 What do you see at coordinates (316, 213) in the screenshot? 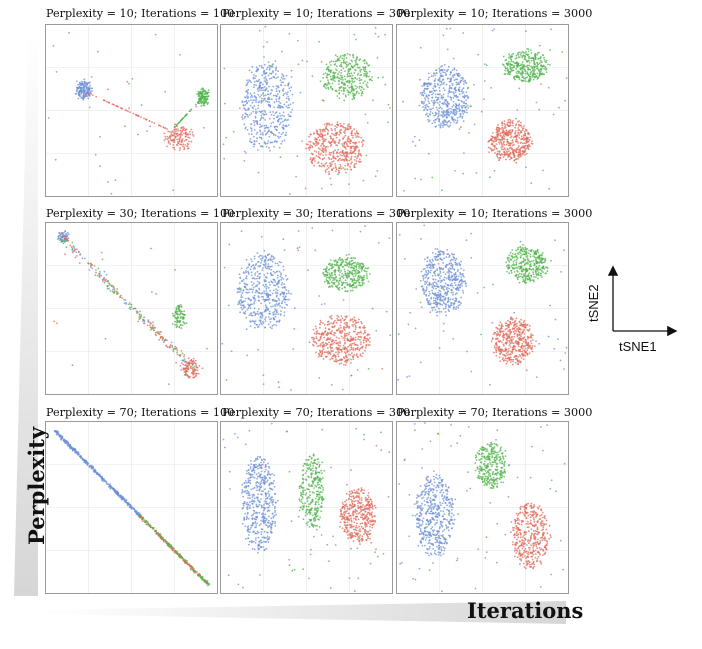
I see `panel-title-5: Perplexity = 30; Iterations = 300` at bounding box center [316, 213].